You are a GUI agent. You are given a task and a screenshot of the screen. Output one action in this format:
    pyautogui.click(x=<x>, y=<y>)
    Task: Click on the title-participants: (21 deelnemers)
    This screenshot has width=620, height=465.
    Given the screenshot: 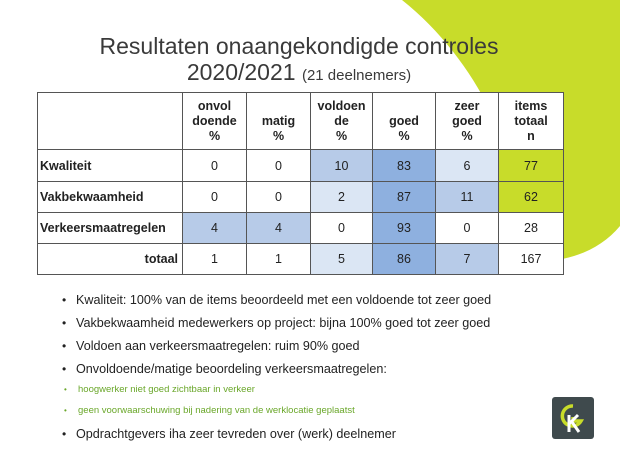 What is the action you would take?
    pyautogui.click(x=356, y=75)
    